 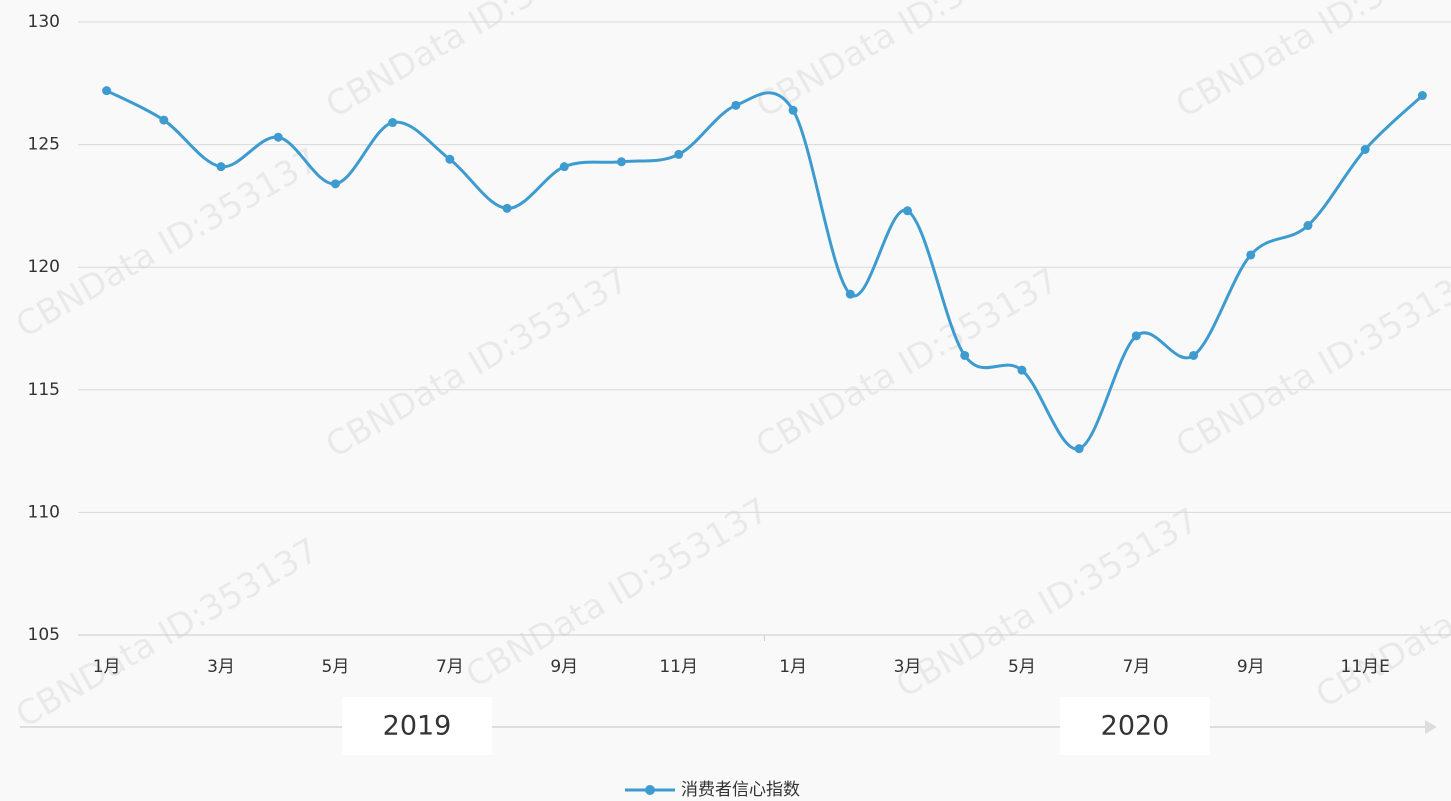 What do you see at coordinates (650, 790) in the screenshot?
I see `legend-marker` at bounding box center [650, 790].